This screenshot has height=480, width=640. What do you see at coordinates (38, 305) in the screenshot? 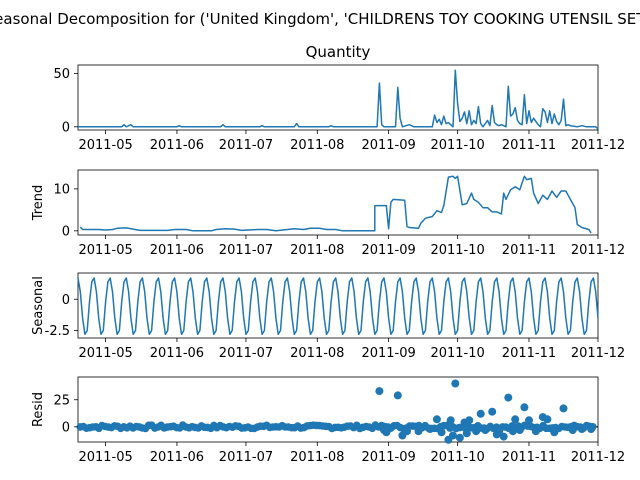
I see `y-axis-label: Seasonal` at bounding box center [38, 305].